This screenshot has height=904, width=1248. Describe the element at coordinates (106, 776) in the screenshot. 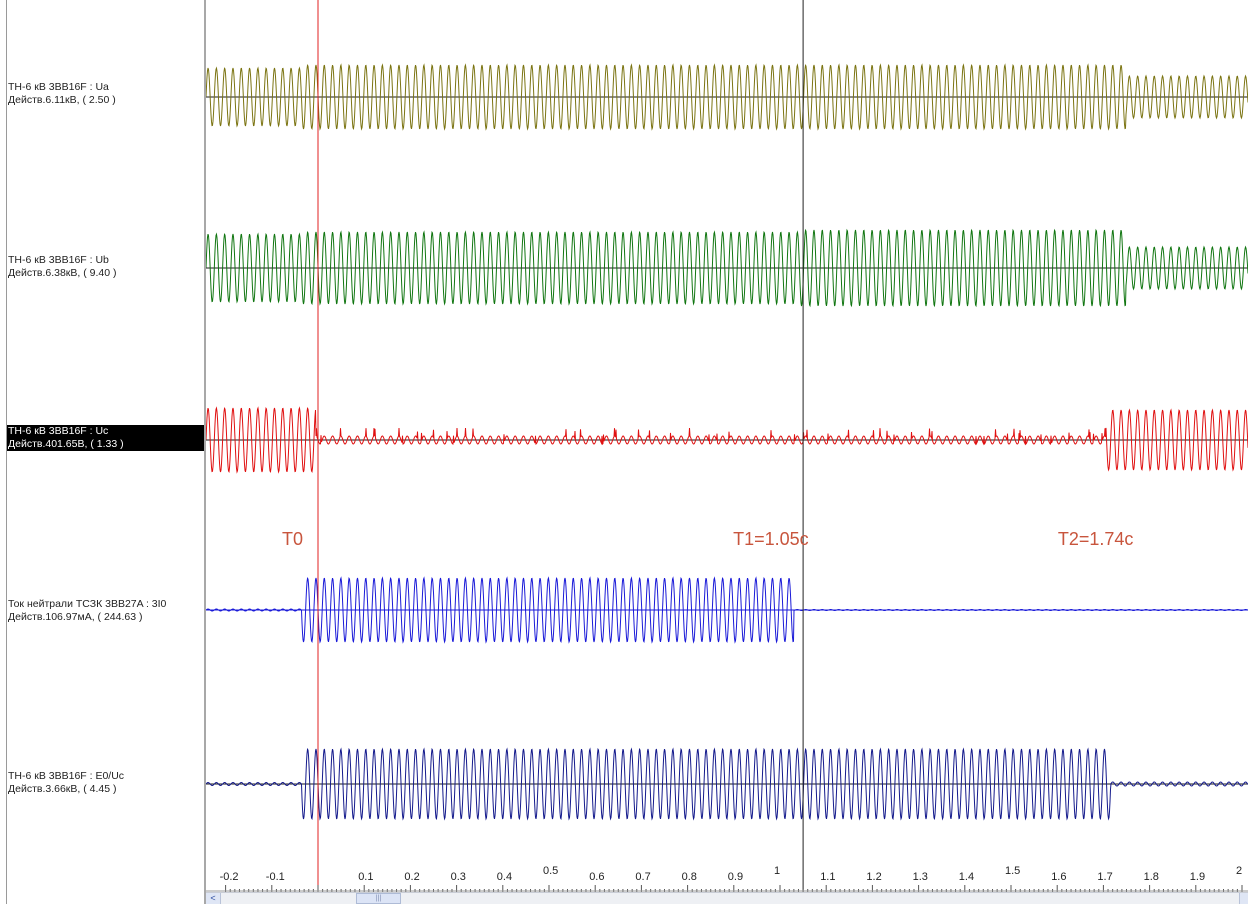

I see `channel-name: TH-6 кВ 3BB16F : E0/Uc` at that location.